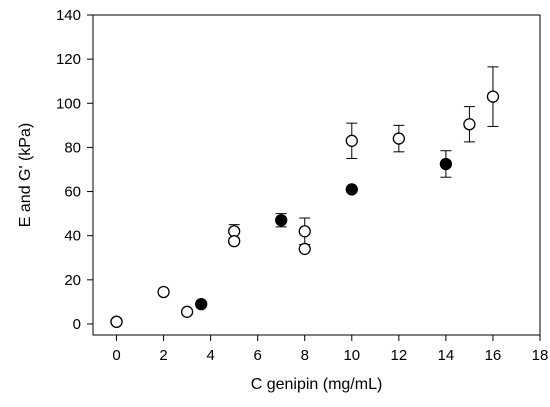 This screenshot has width=550, height=407. Describe the element at coordinates (25, 175) in the screenshot. I see `y-axis-title: E and G' (kPa)` at that location.